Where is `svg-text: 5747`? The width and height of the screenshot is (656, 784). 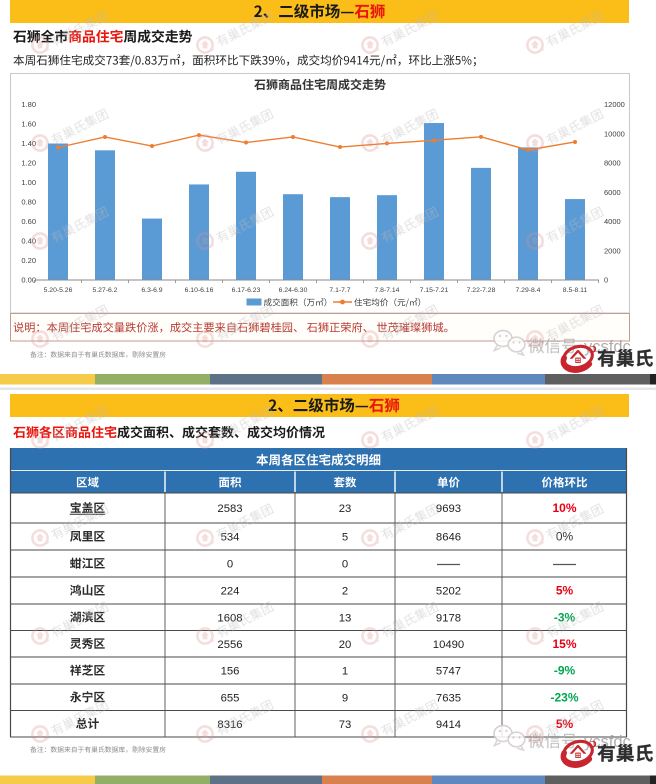
svg-text: 5747 is located at coordinates (448, 672).